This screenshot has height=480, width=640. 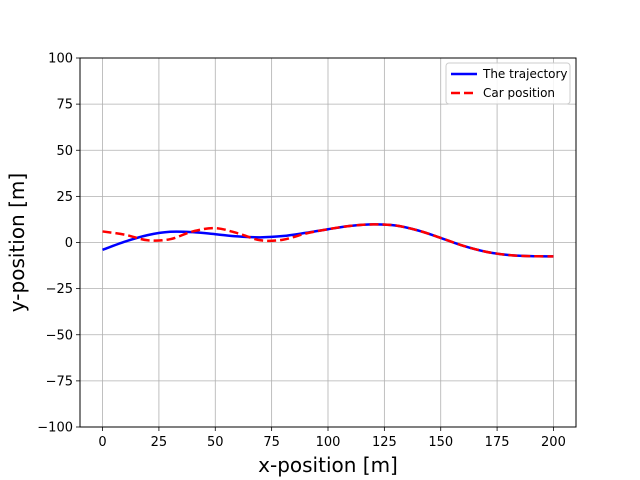 I want to click on x-tick-label: 75, so click(x=271, y=442).